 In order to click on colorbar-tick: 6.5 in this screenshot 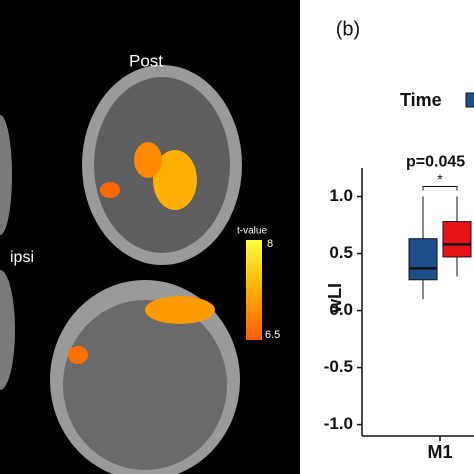, I will do `click(272, 335)`.